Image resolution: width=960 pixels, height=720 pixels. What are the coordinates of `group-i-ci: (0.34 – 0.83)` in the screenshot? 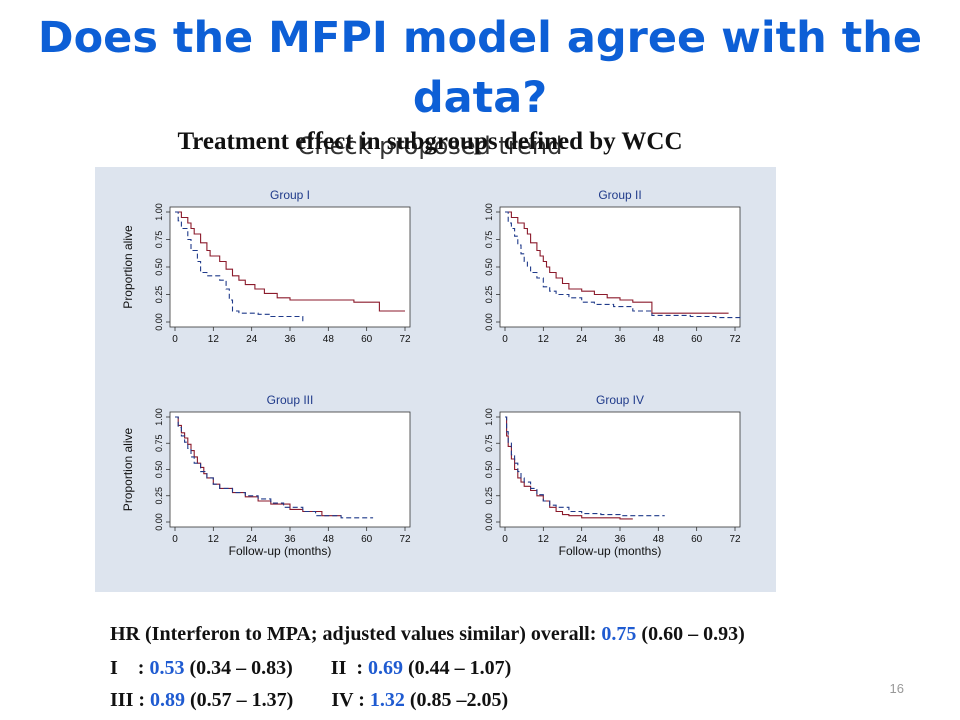 It's located at (238, 668).